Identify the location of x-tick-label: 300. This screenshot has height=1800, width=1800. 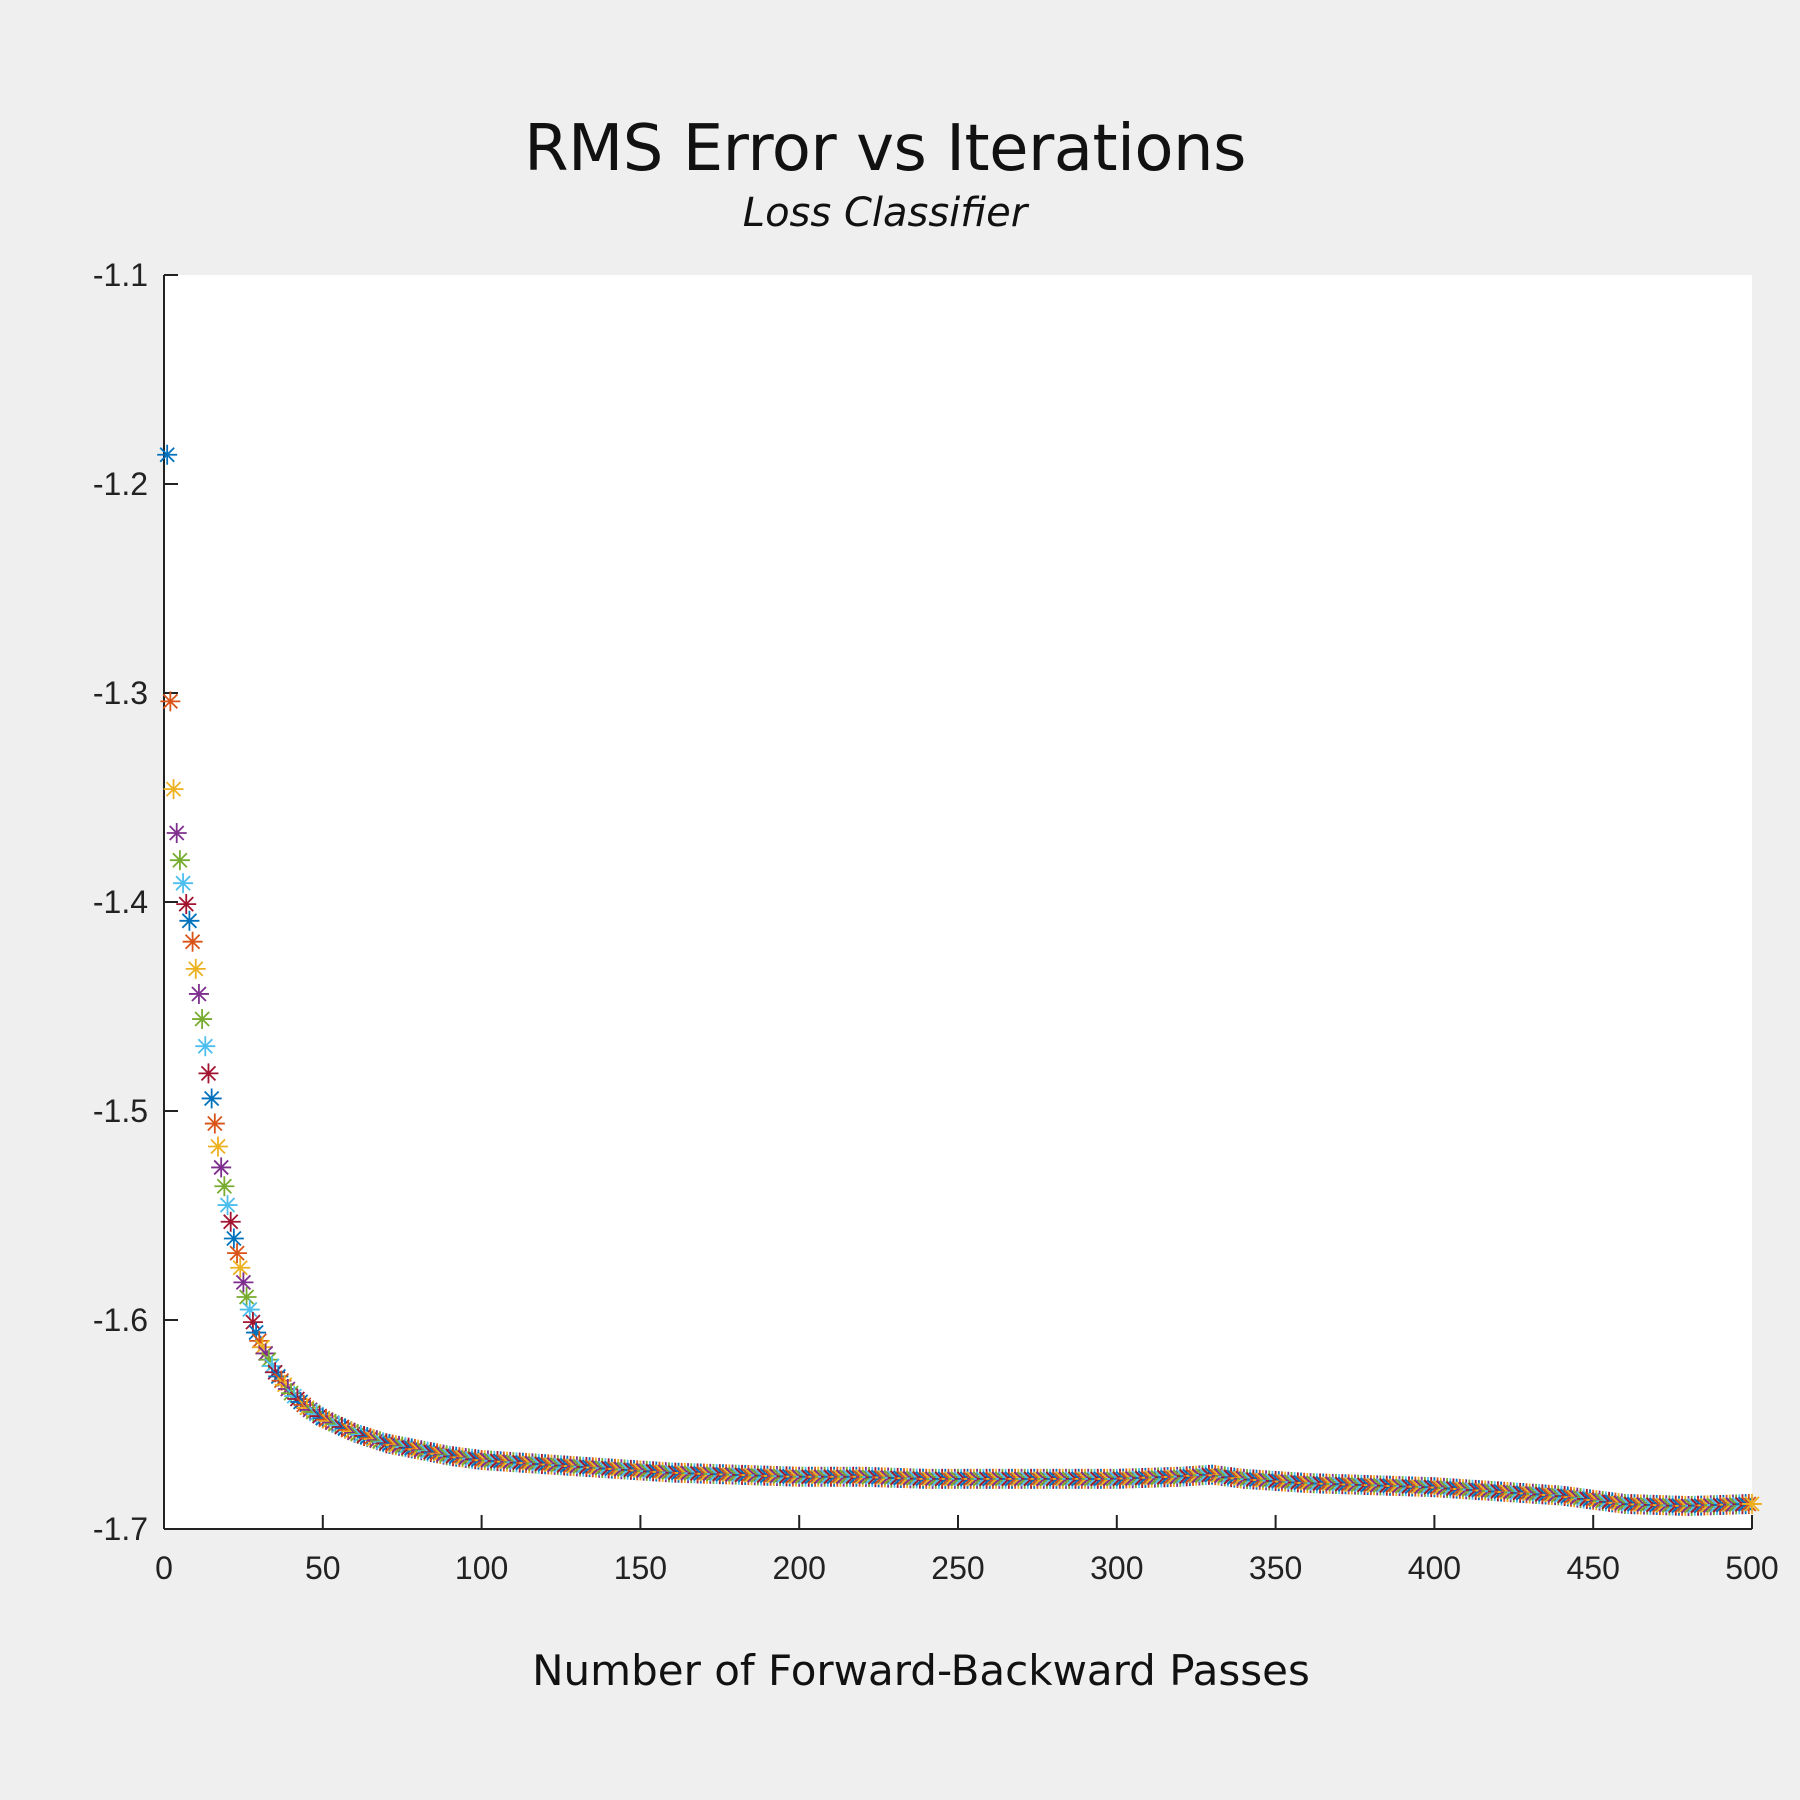
(1116, 1568).